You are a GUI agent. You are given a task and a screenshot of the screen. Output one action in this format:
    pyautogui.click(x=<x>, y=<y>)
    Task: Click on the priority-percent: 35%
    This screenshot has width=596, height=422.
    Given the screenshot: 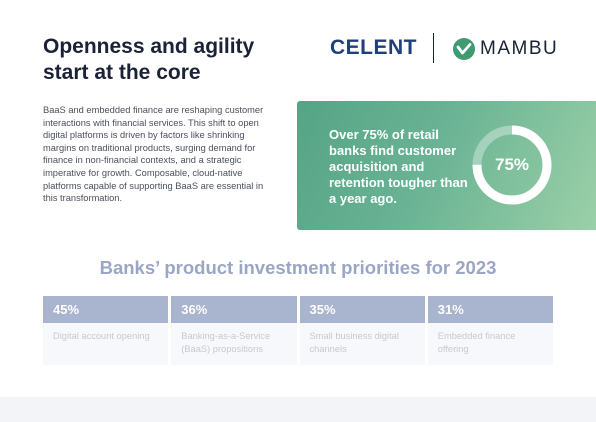 What is the action you would take?
    pyautogui.click(x=362, y=309)
    